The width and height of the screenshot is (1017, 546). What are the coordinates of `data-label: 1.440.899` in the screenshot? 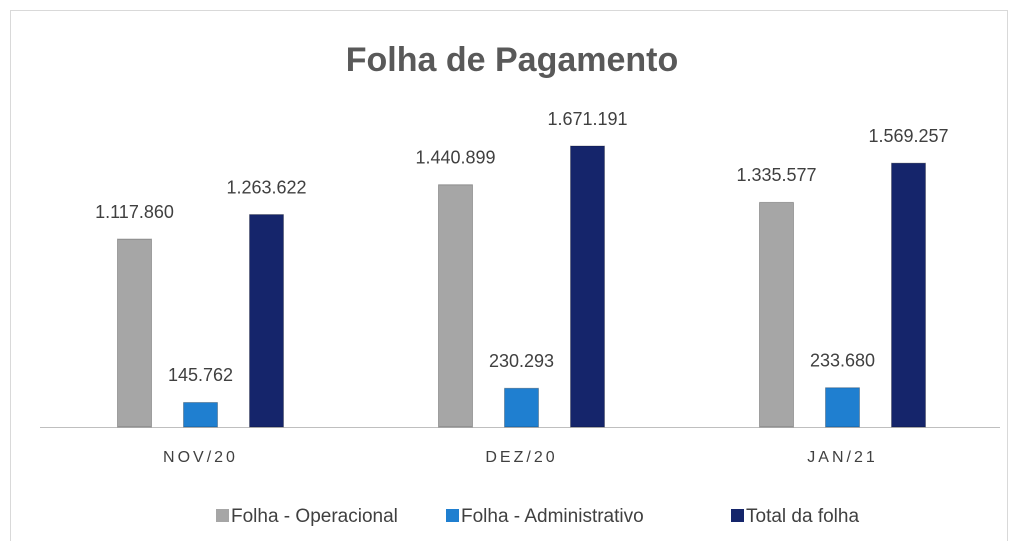 It's located at (455, 157).